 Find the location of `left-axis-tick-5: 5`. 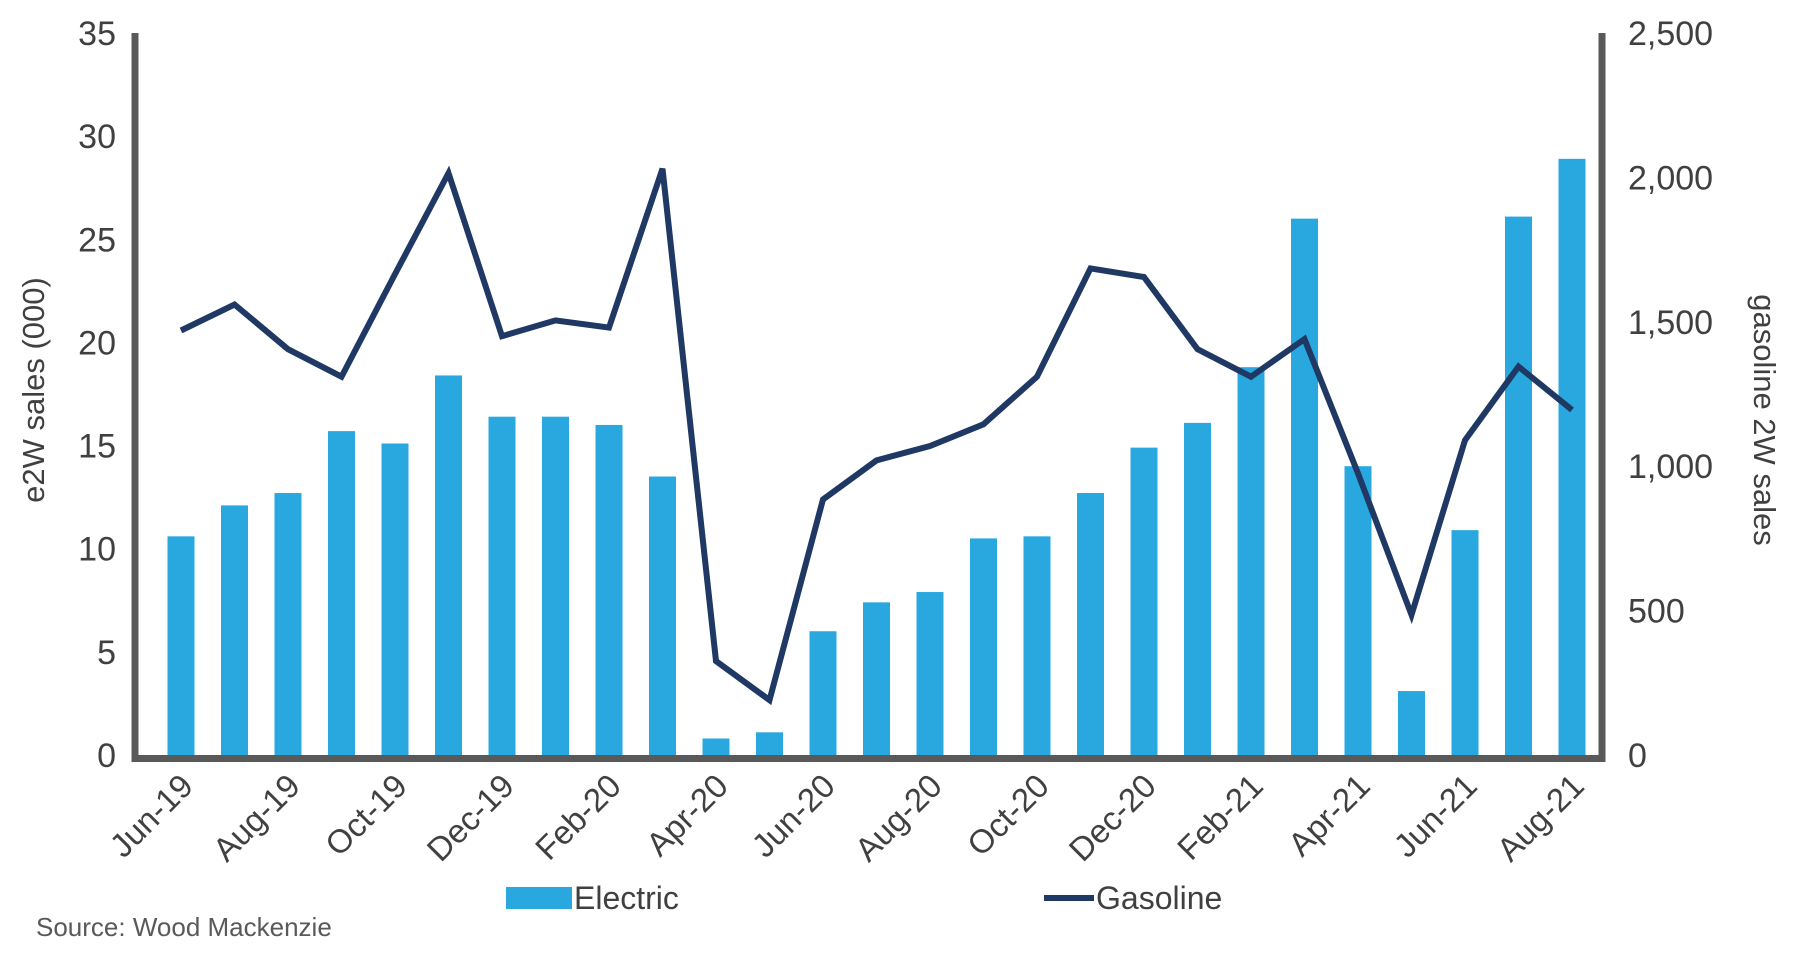

left-axis-tick-5: 5 is located at coordinates (106, 653).